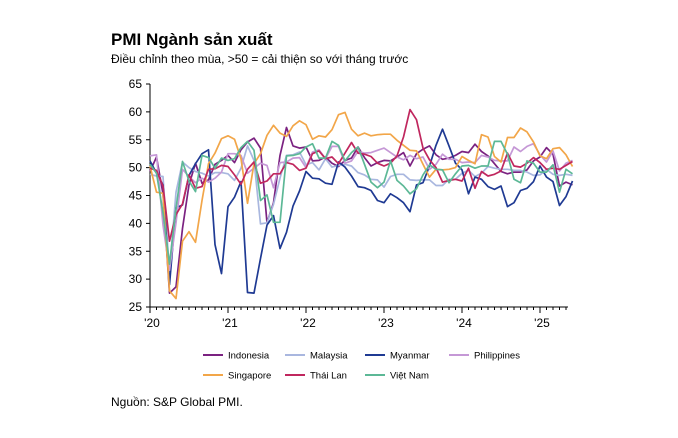 This screenshot has width=678, height=438. Describe the element at coordinates (192, 39) in the screenshot. I see `chart-title: PMI Ngành sản xuất` at that location.